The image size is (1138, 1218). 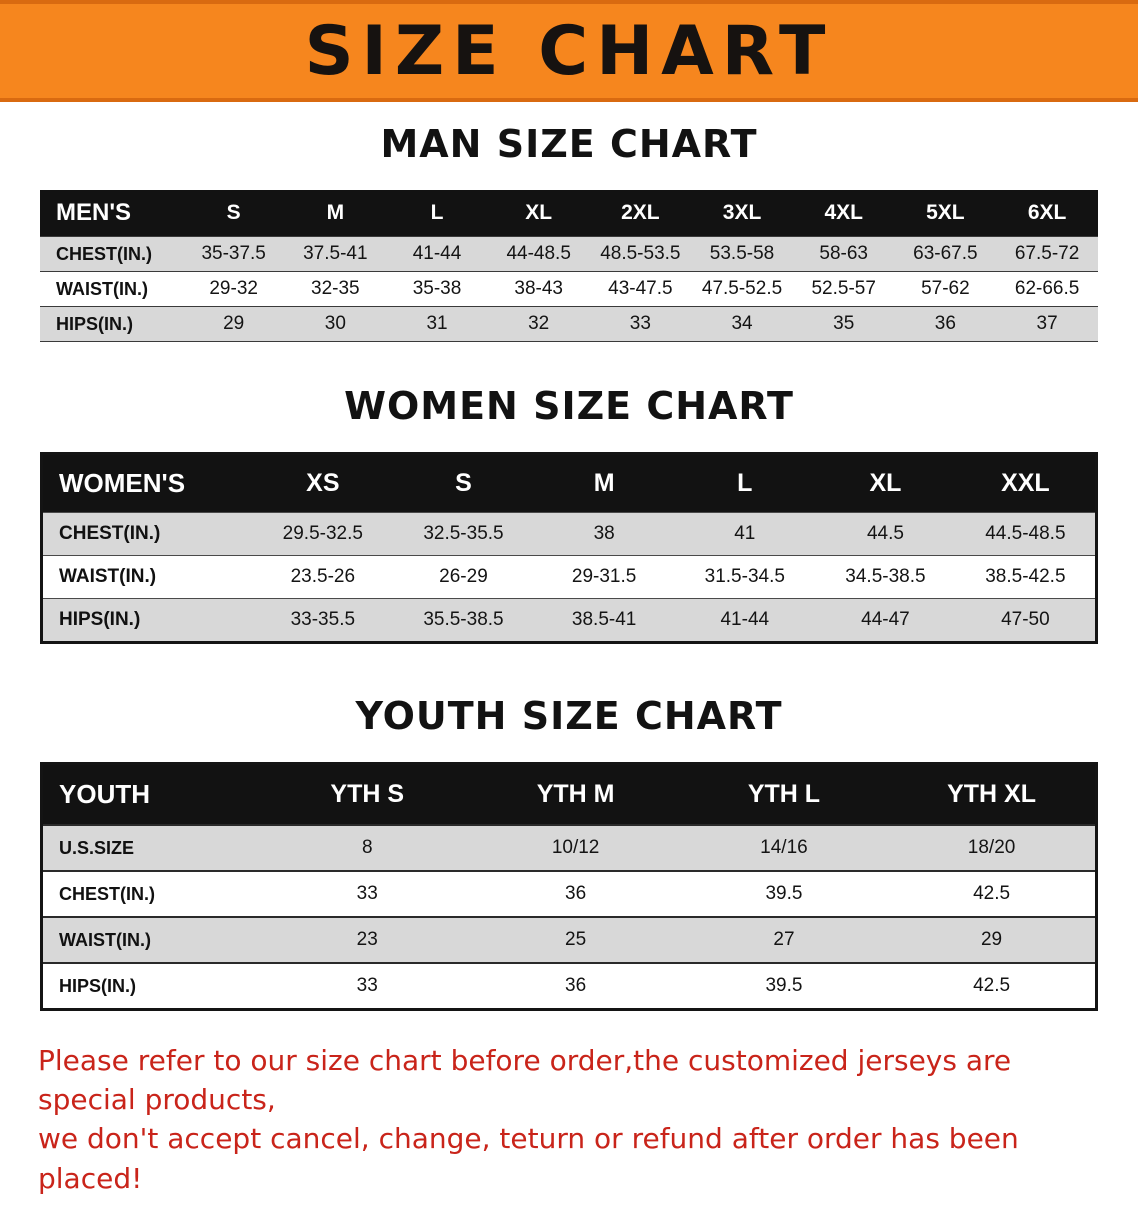 I want to click on size-value-cell: 44-47, so click(x=885, y=619).